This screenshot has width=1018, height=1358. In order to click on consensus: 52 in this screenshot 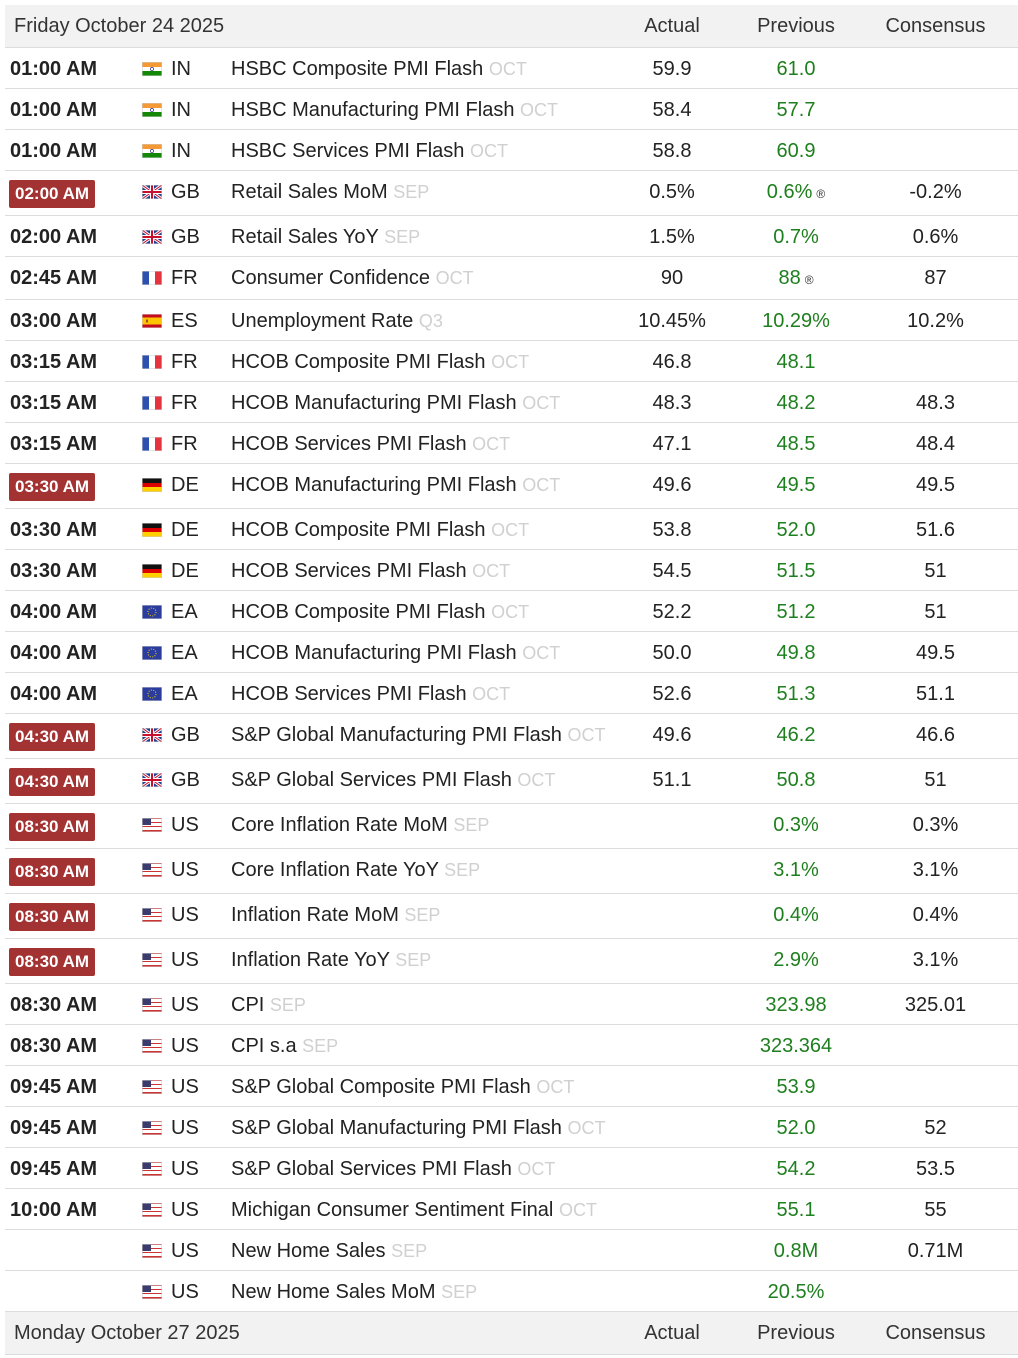, I will do `click(935, 1128)`.